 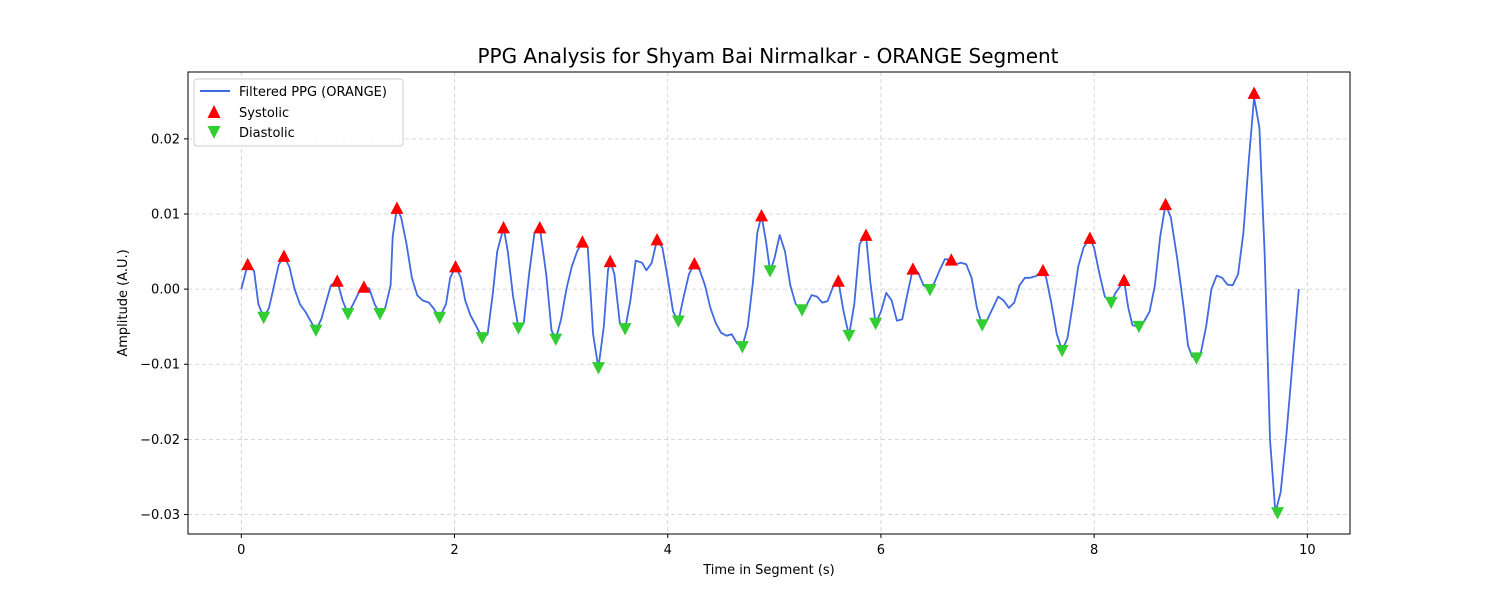 What do you see at coordinates (214, 132) in the screenshot?
I see `legend-diastolic-marker` at bounding box center [214, 132].